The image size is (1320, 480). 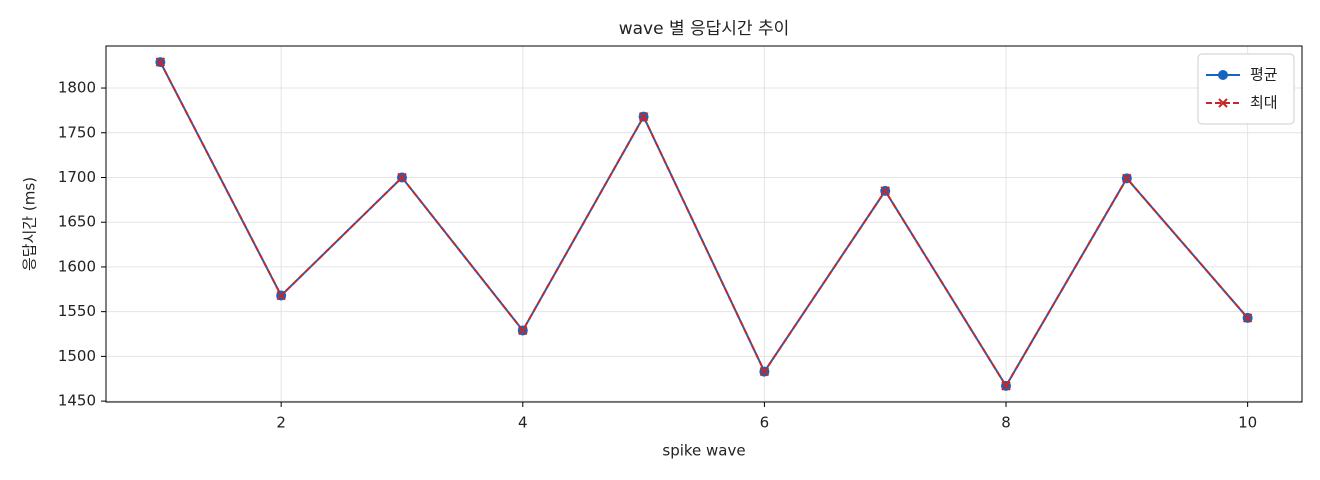 What do you see at coordinates (30, 224) in the screenshot?
I see `y-axis-label: 응답시간 (ms)` at bounding box center [30, 224].